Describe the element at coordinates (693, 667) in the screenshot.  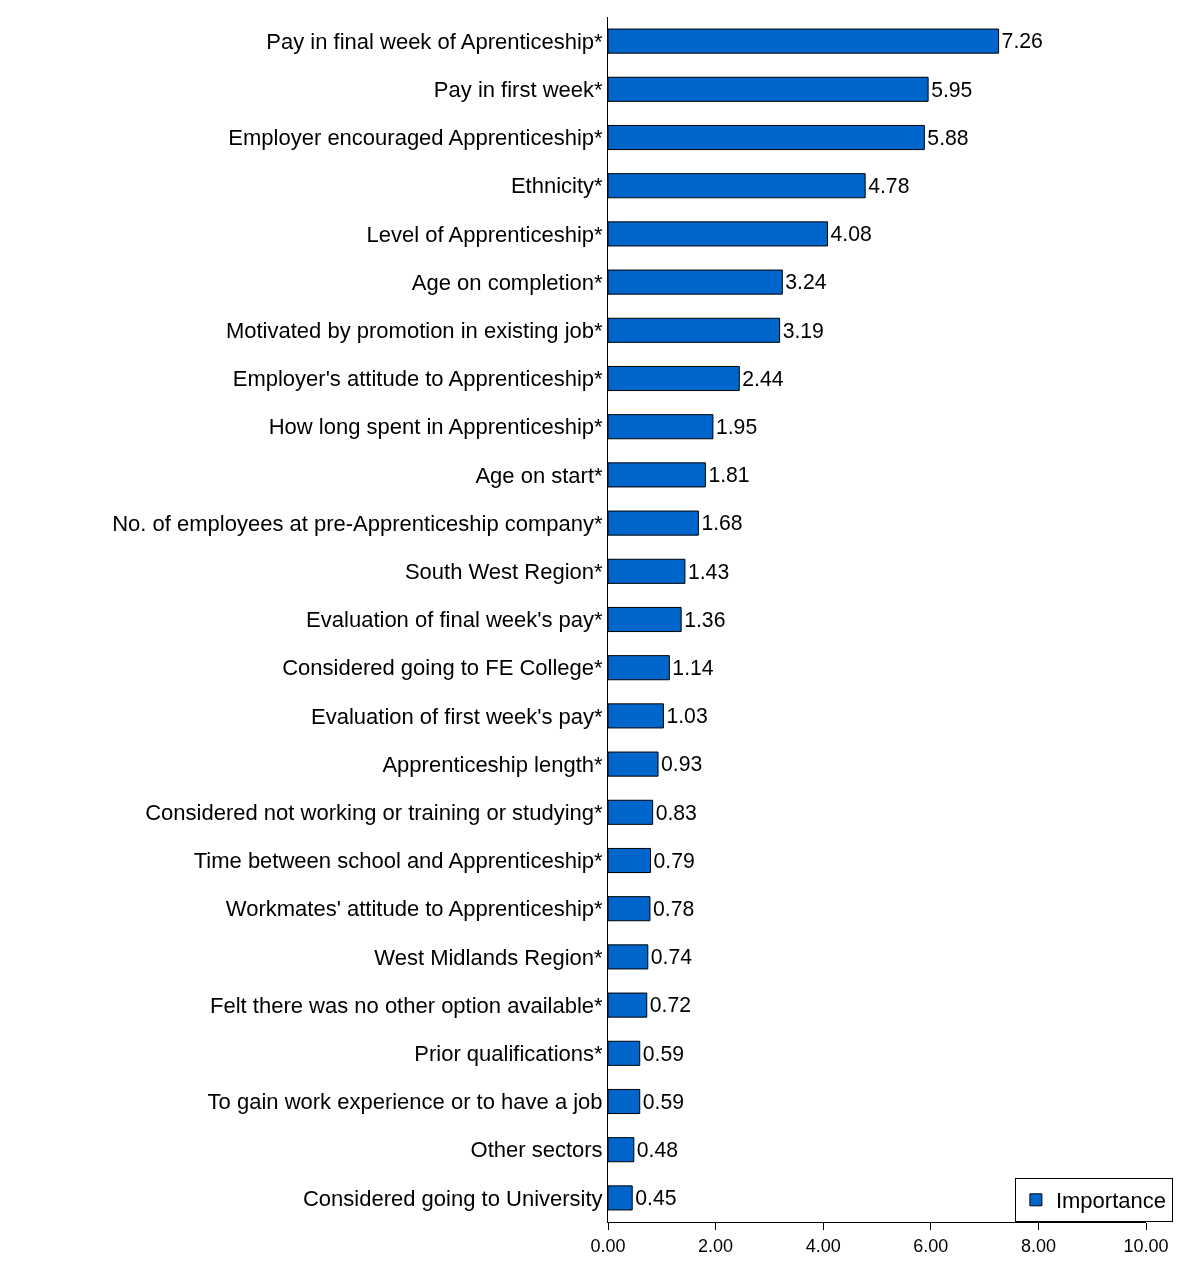
I see `data-label: 1.14` at that location.